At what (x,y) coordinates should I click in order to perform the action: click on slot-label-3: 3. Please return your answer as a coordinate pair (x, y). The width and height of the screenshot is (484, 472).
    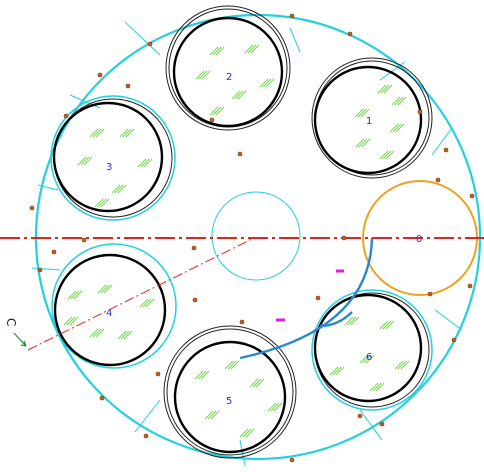
    Looking at the image, I should click on (109, 167).